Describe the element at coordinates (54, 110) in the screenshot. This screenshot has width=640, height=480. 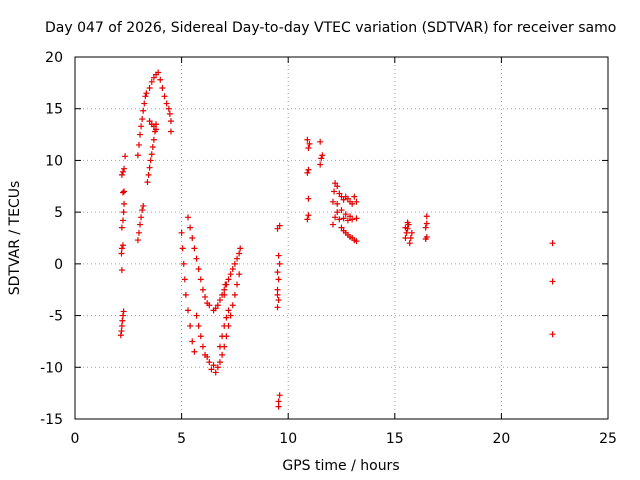
I see `y-tick-label: 15` at that location.